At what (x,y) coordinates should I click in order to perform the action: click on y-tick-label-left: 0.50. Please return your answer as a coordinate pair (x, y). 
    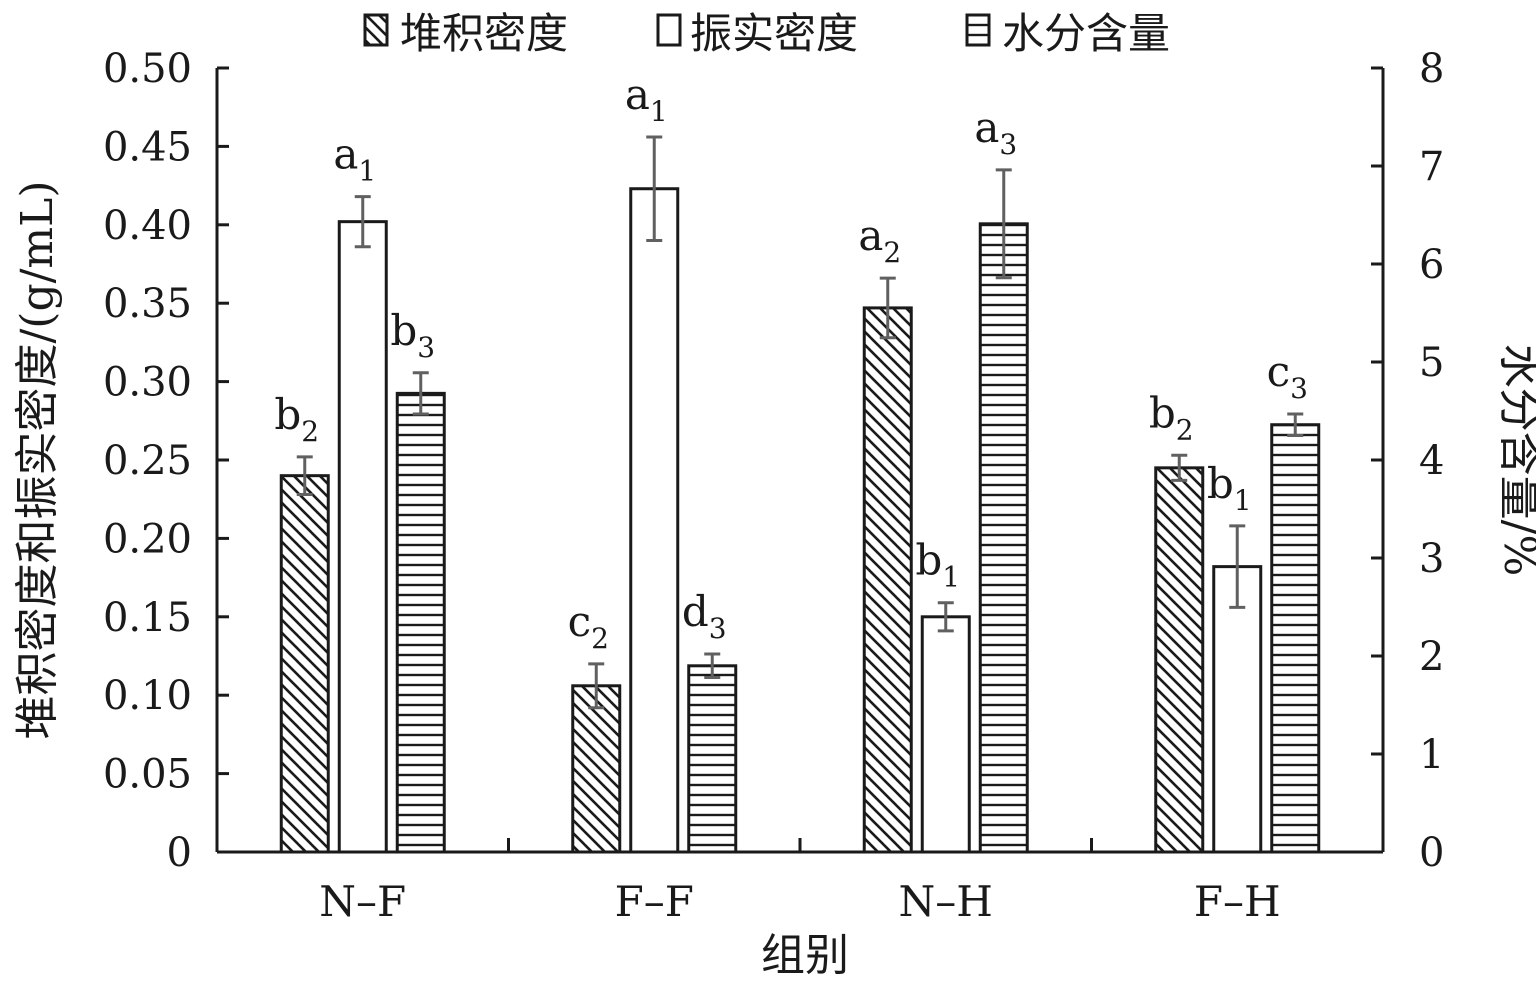
    Looking at the image, I should click on (147, 69).